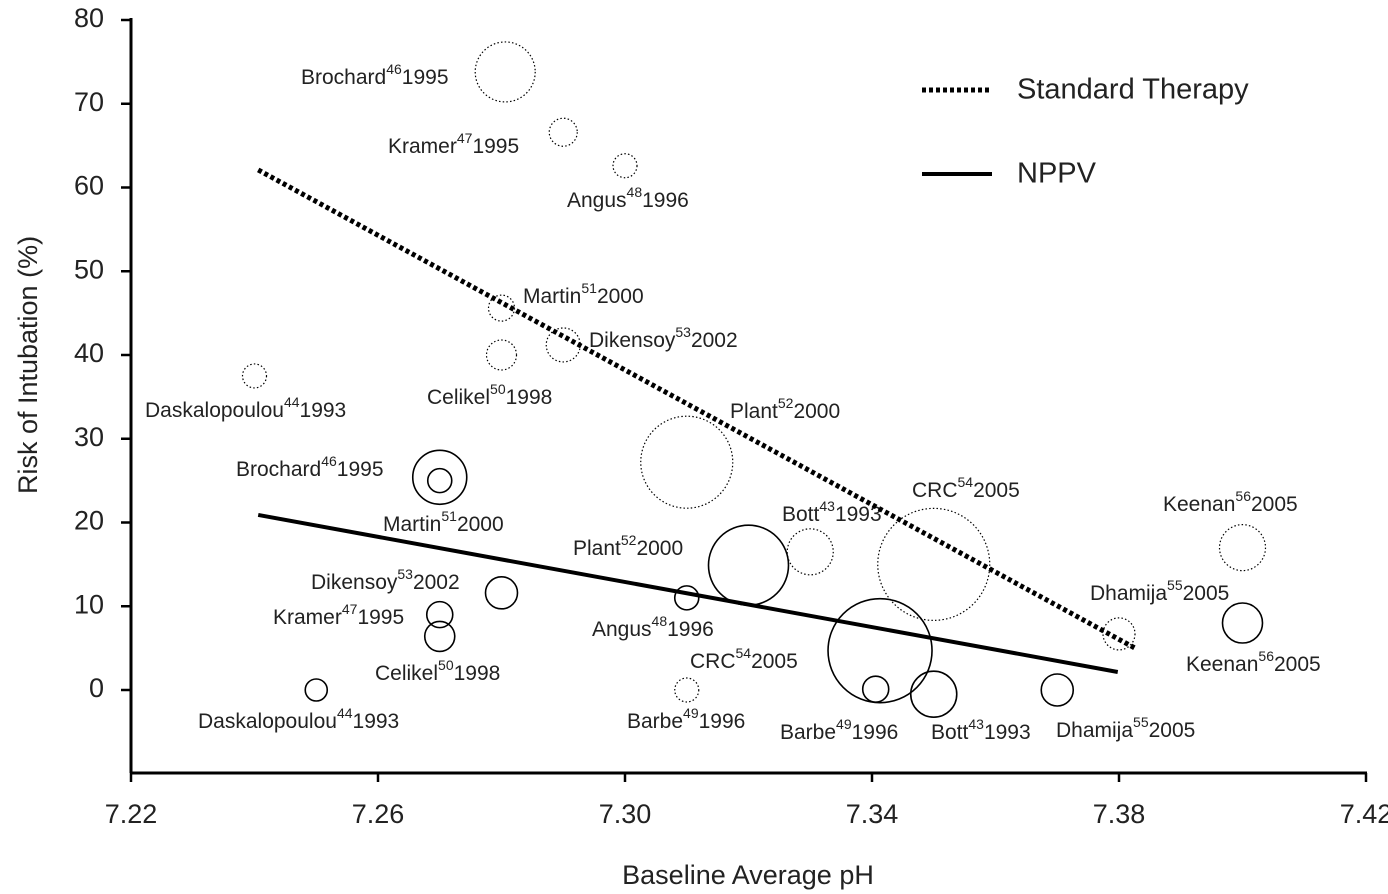 The image size is (1388, 894). I want to click on label-name: Martin, so click(552, 296).